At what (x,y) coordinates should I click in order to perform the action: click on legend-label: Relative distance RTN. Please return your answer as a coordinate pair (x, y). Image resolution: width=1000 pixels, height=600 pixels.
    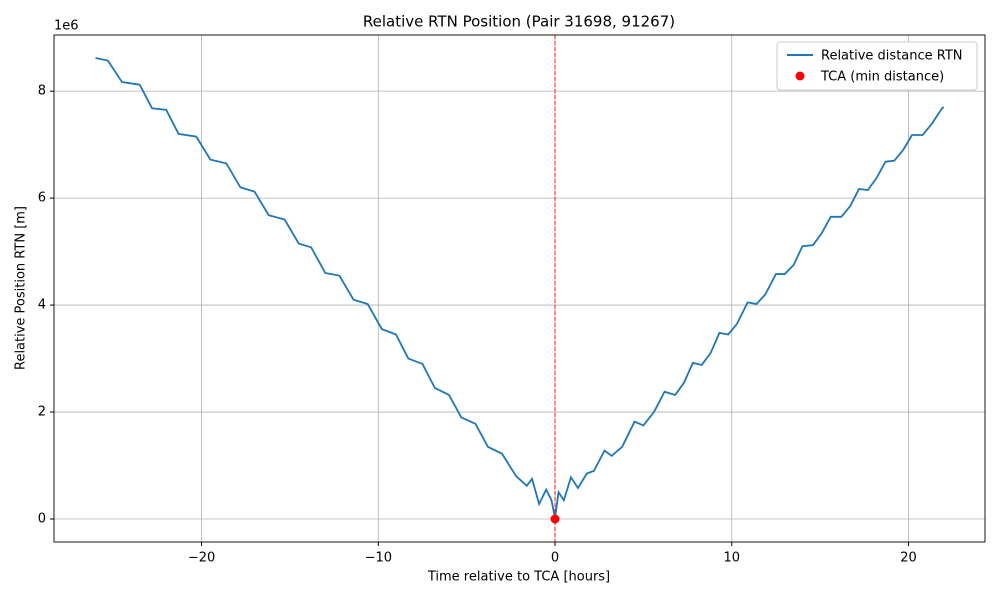
    Looking at the image, I should click on (892, 56).